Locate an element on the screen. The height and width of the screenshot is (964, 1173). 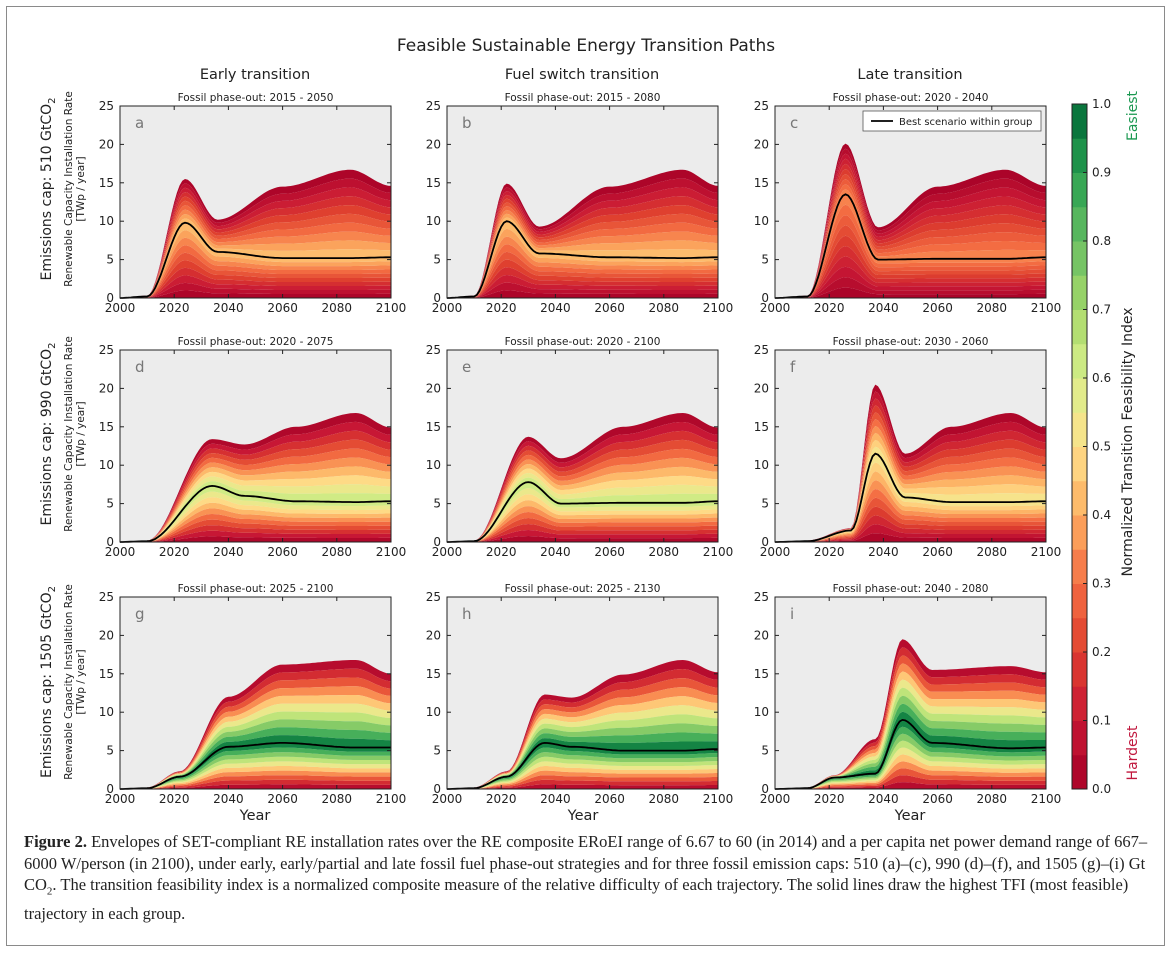
panel-letter: d is located at coordinates (140, 367).